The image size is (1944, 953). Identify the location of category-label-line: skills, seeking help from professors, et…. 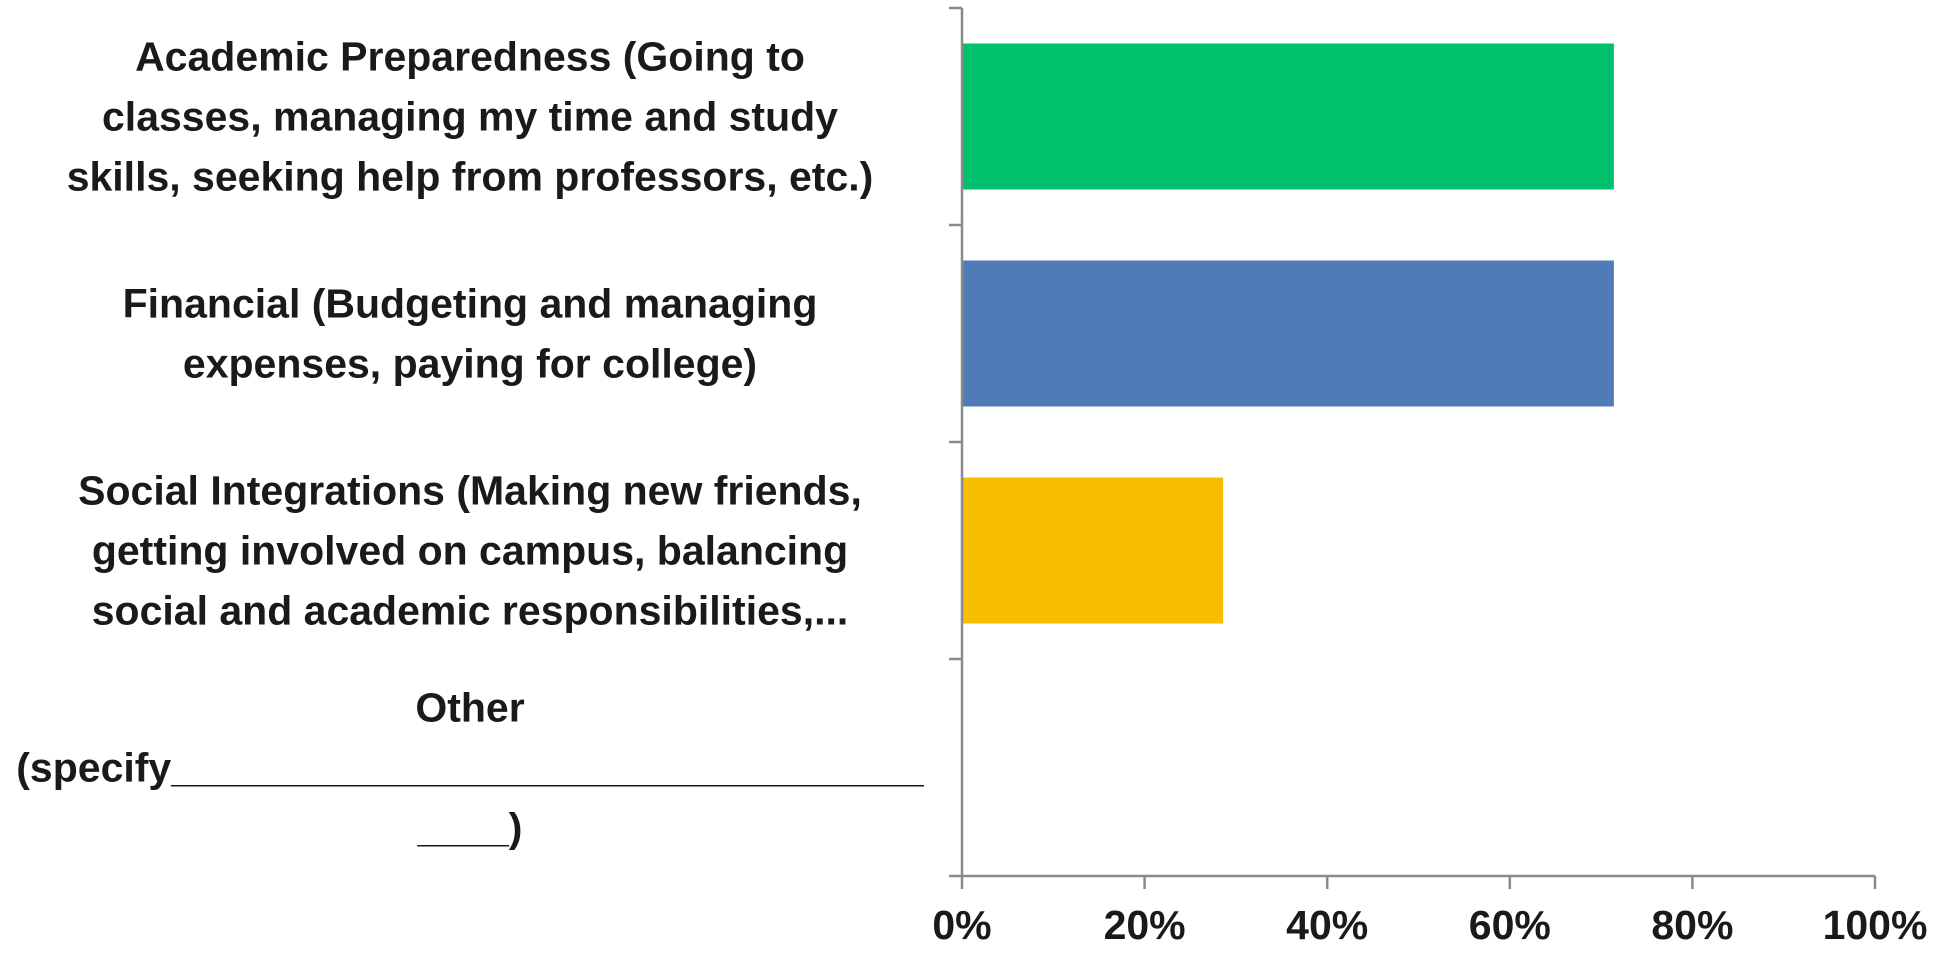
(470, 177).